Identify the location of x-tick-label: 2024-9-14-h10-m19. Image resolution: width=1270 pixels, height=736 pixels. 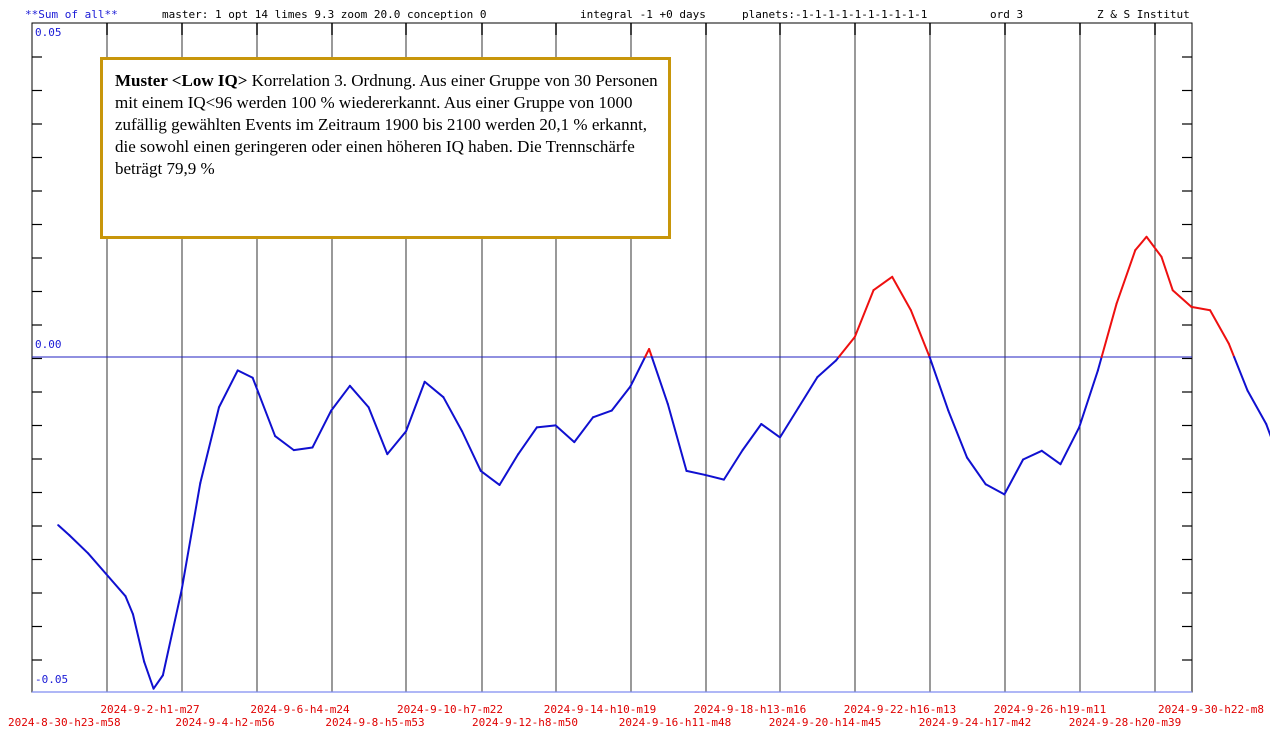
(600, 709).